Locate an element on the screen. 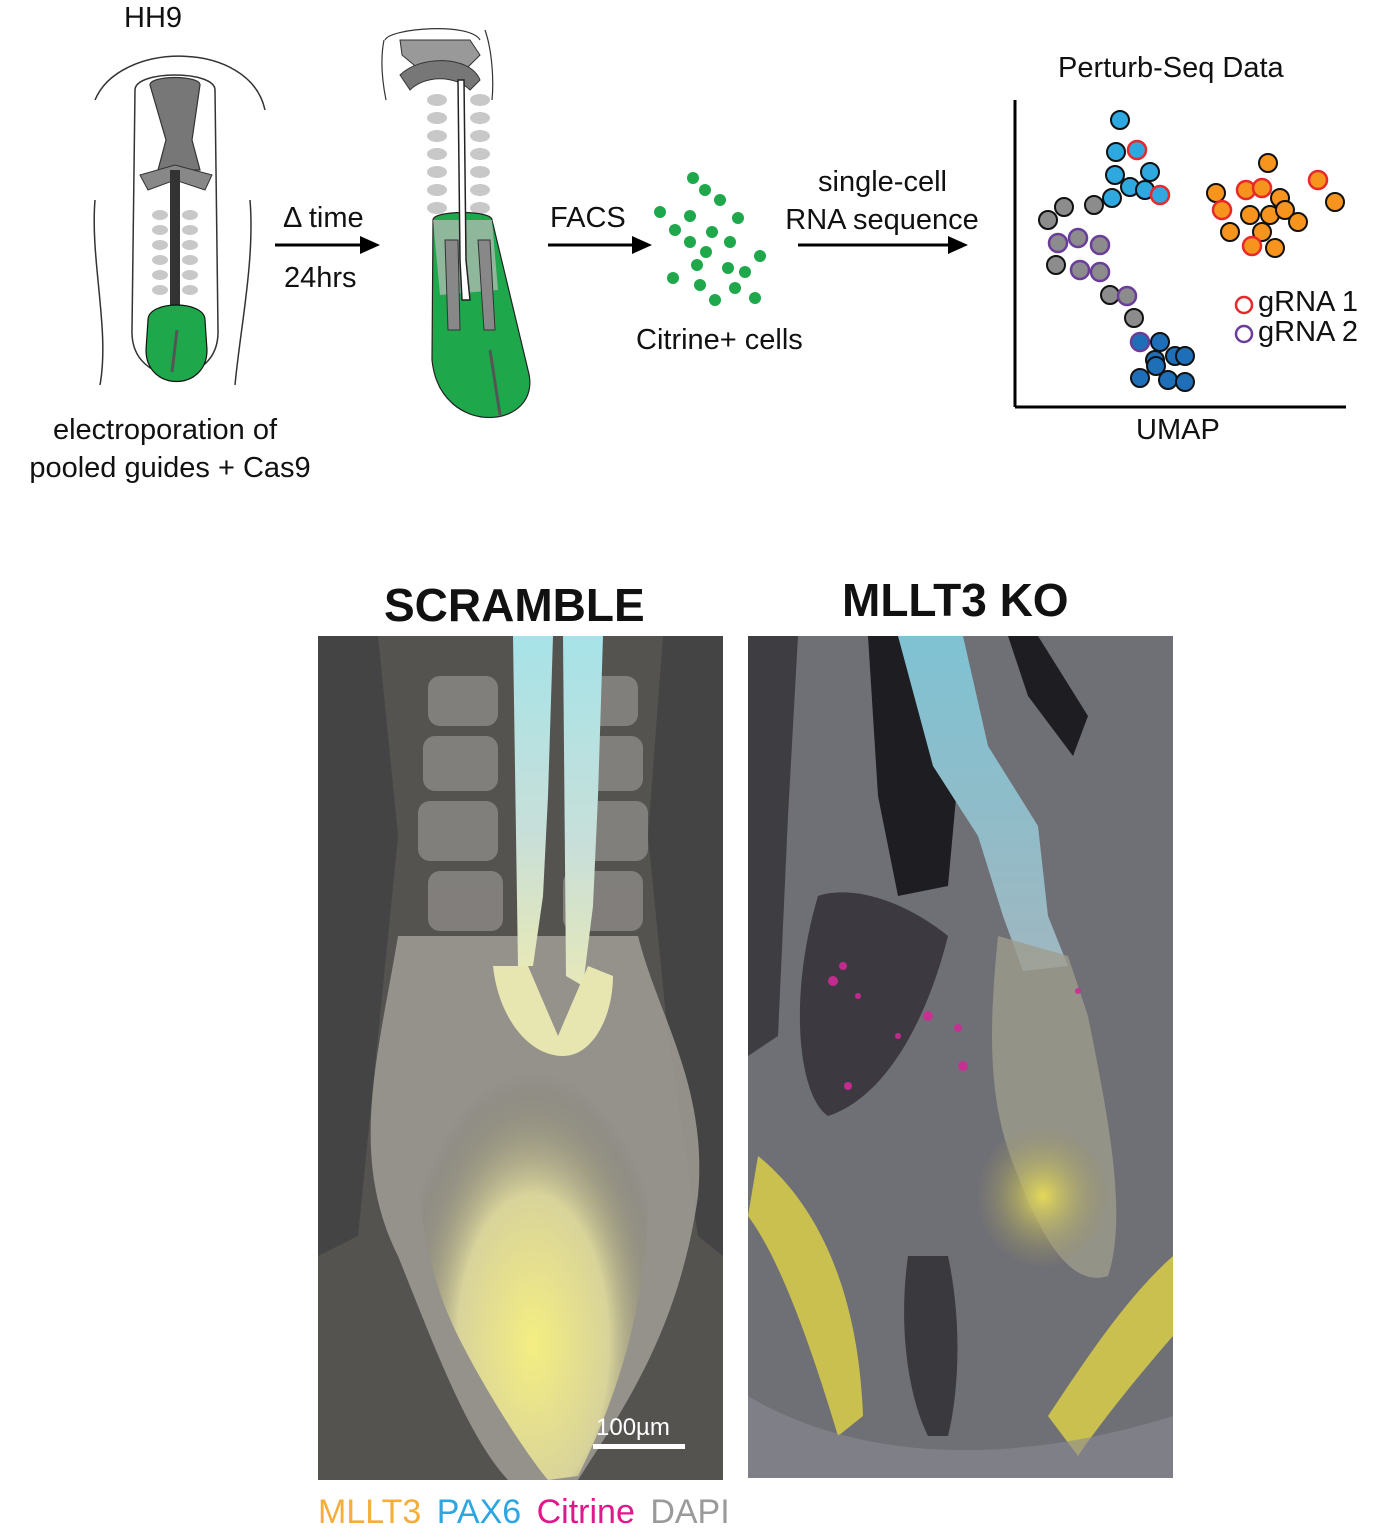 The image size is (1382, 1539). legend-gRNA1-marker is located at coordinates (1244, 305).